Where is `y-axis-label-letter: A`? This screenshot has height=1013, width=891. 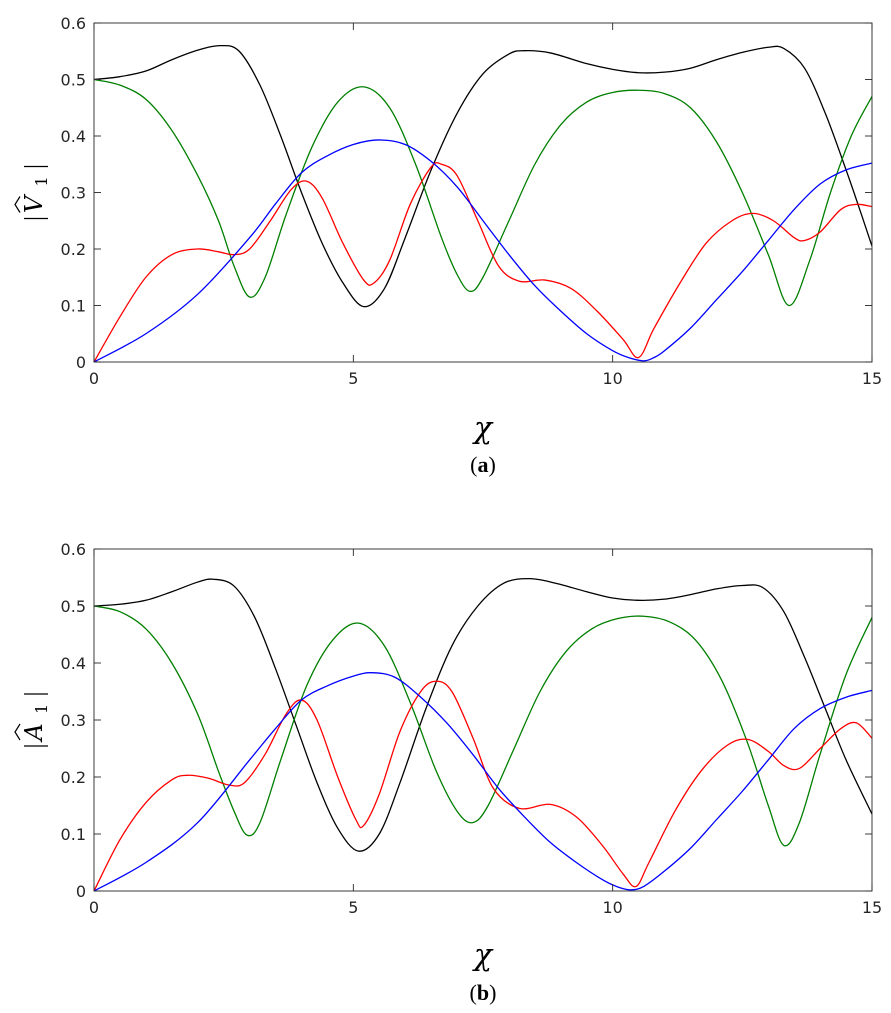
y-axis-label-letter: A is located at coordinates (34, 732).